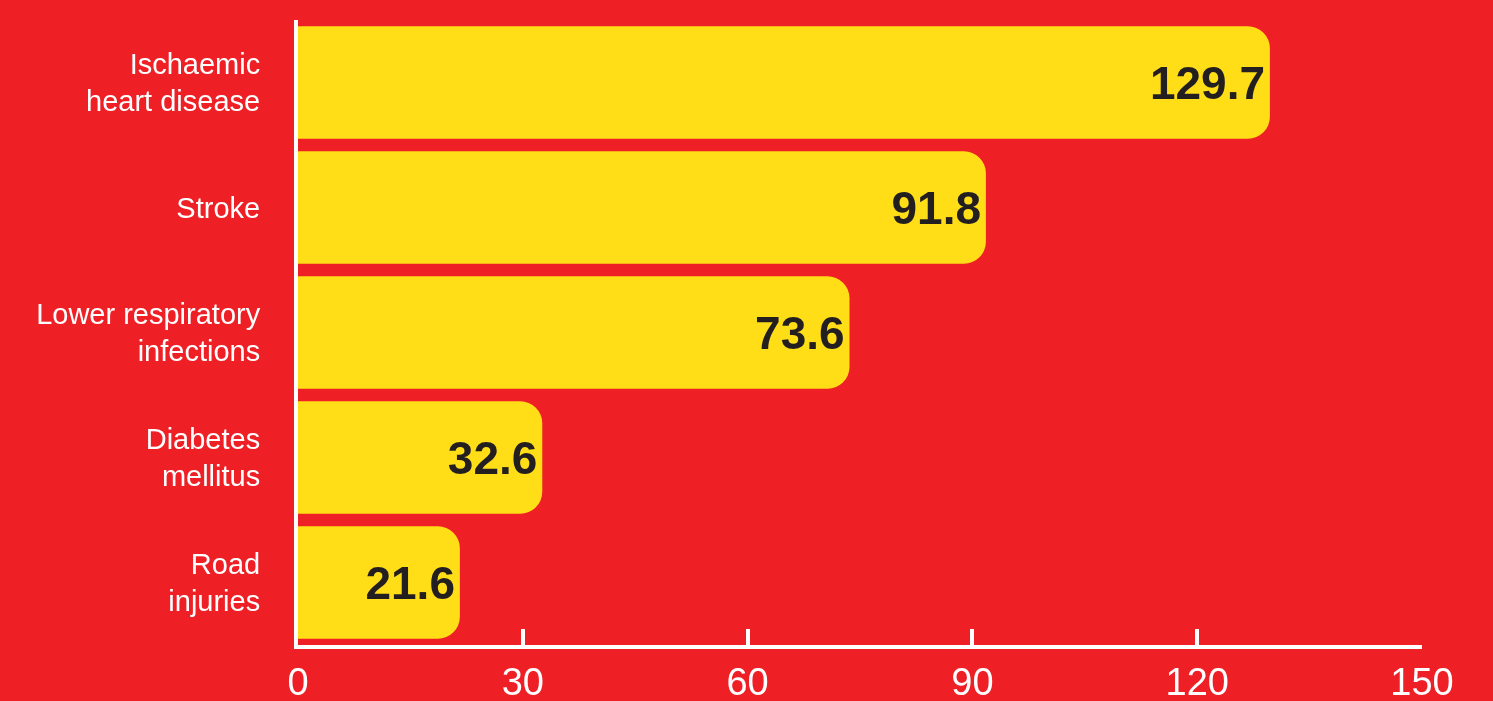  What do you see at coordinates (173, 82) in the screenshot?
I see `y-tick-label: Ischaemic heart disease` at bounding box center [173, 82].